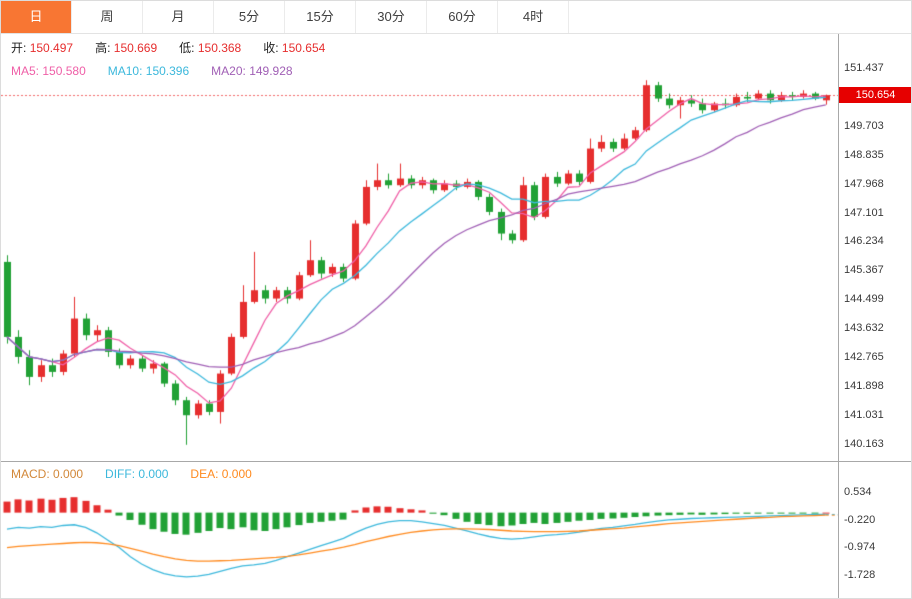 The image size is (912, 599). Describe the element at coordinates (875, 95) in the screenshot. I see `current-price-badge: 150.654` at that location.